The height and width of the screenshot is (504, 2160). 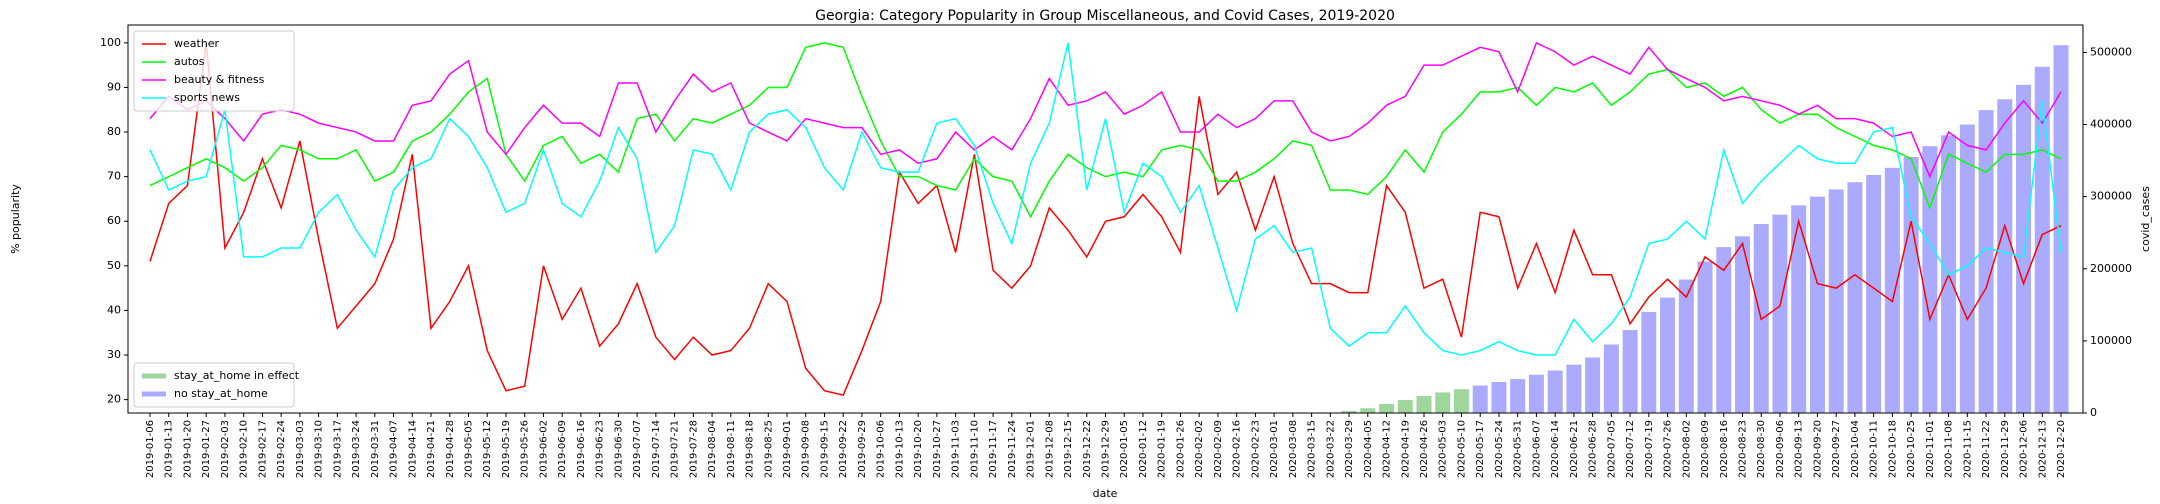 I want to click on x-tick-label: 2019-11-03, so click(x=956, y=449).